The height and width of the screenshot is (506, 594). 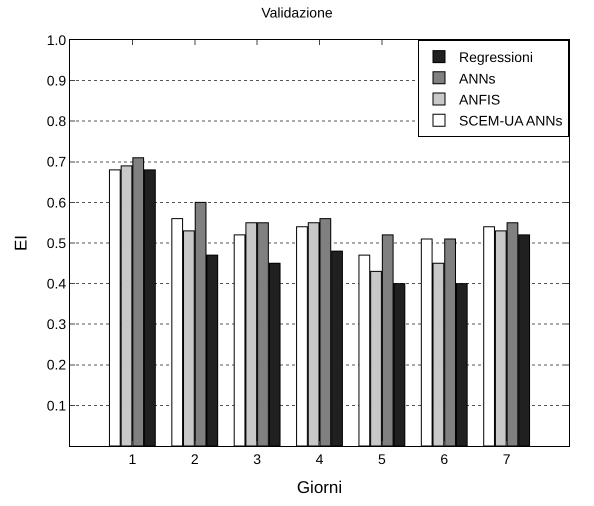 What do you see at coordinates (56, 121) in the screenshot?
I see `y-tick-label: 0.8` at bounding box center [56, 121].